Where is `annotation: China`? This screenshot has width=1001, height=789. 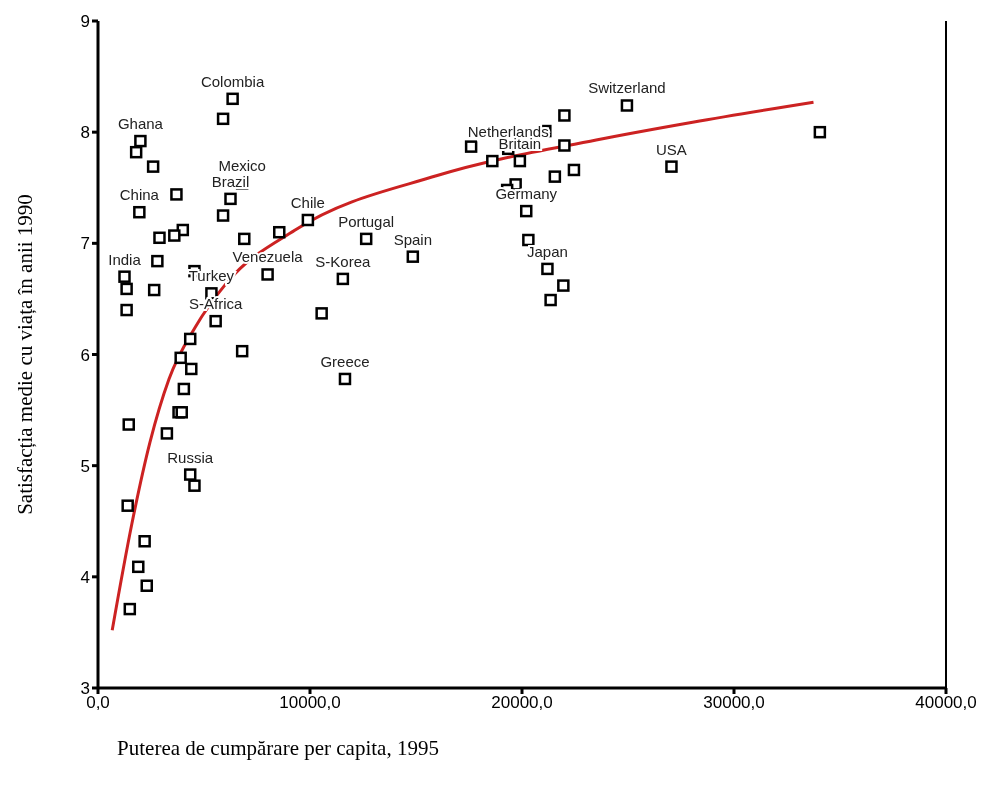
annotation: China is located at coordinates (139, 195).